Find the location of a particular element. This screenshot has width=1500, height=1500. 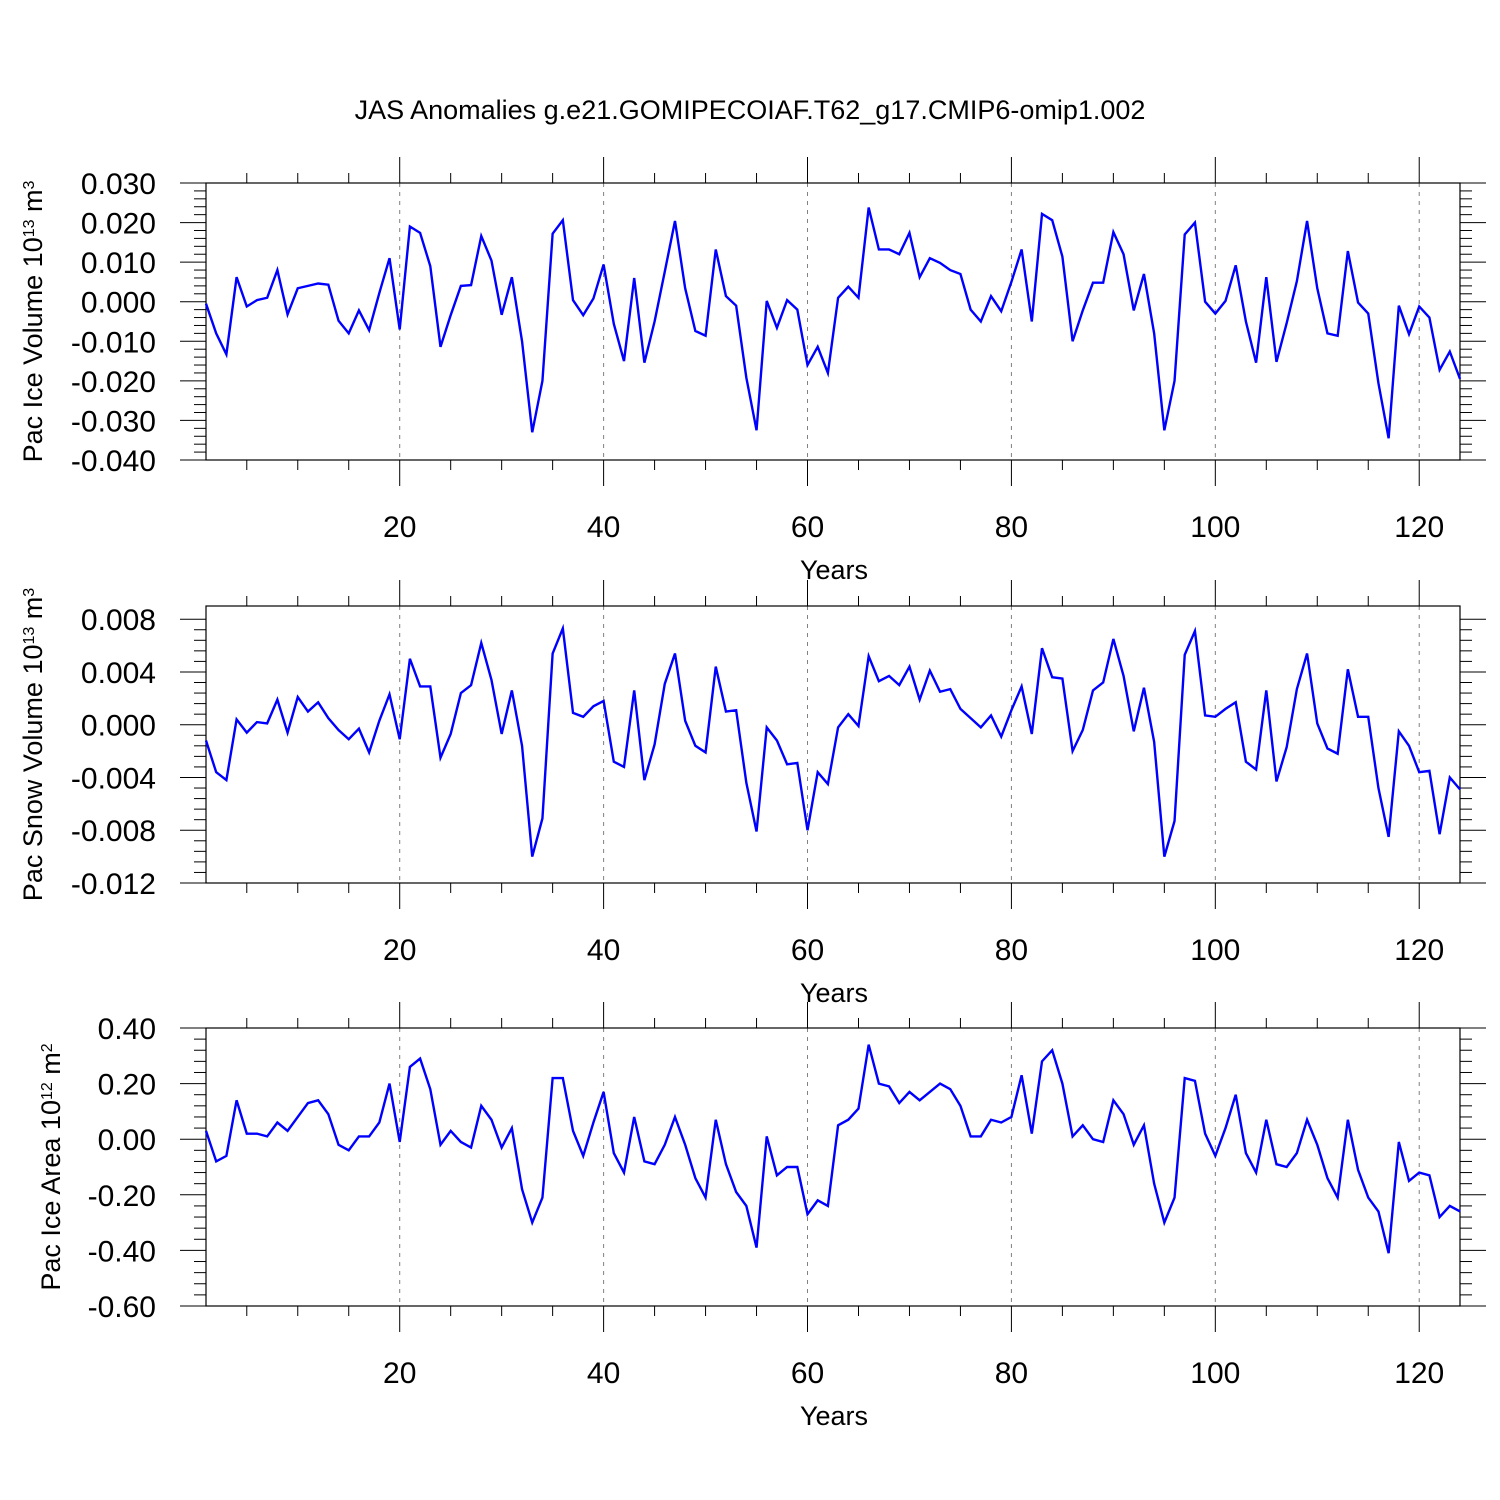

y-tick-label: 0.004 is located at coordinates (118, 673).